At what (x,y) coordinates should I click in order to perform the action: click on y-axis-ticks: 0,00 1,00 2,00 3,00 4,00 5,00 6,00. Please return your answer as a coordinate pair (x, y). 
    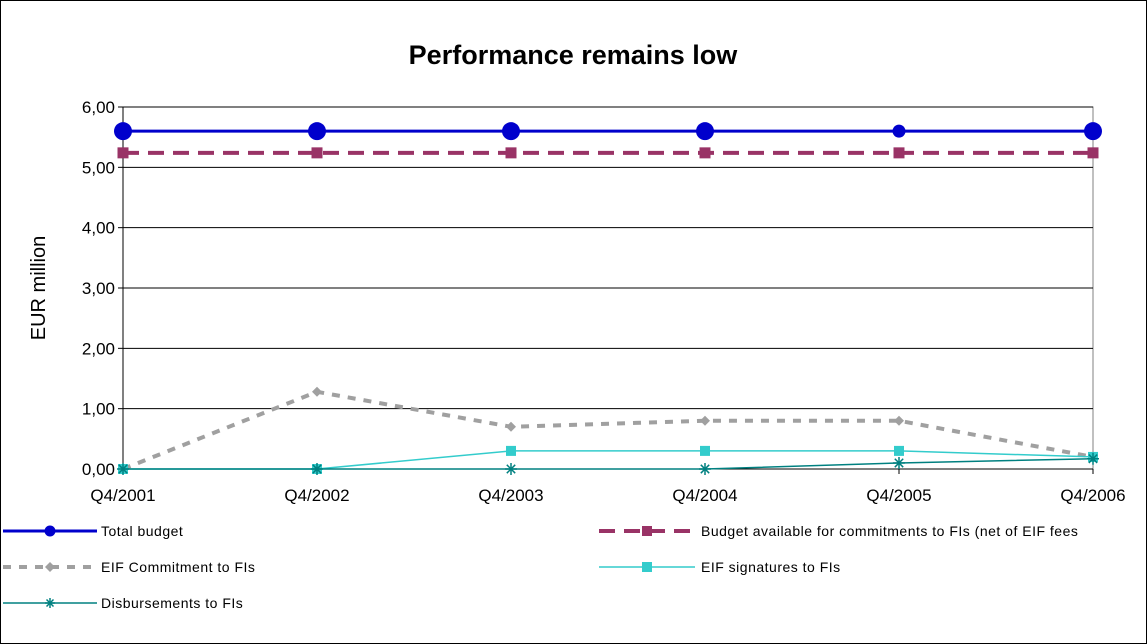
    Looking at the image, I should click on (103, 288).